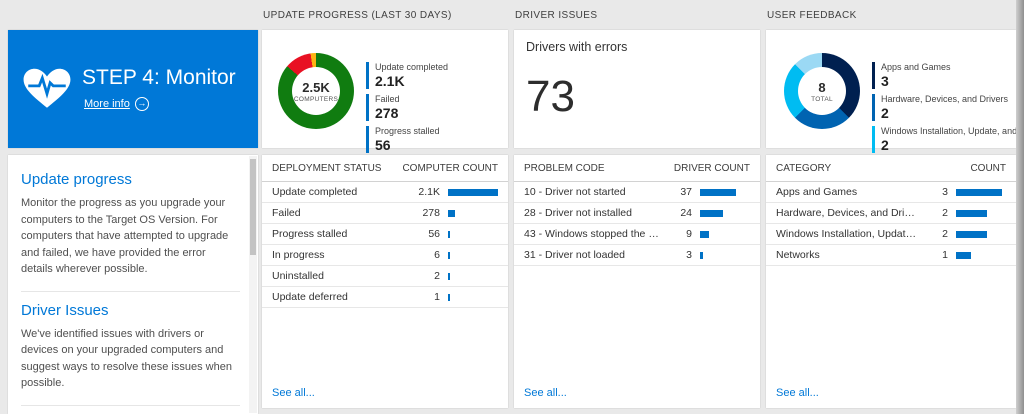  What do you see at coordinates (885, 80) in the screenshot?
I see `legend-value: 3` at bounding box center [885, 80].